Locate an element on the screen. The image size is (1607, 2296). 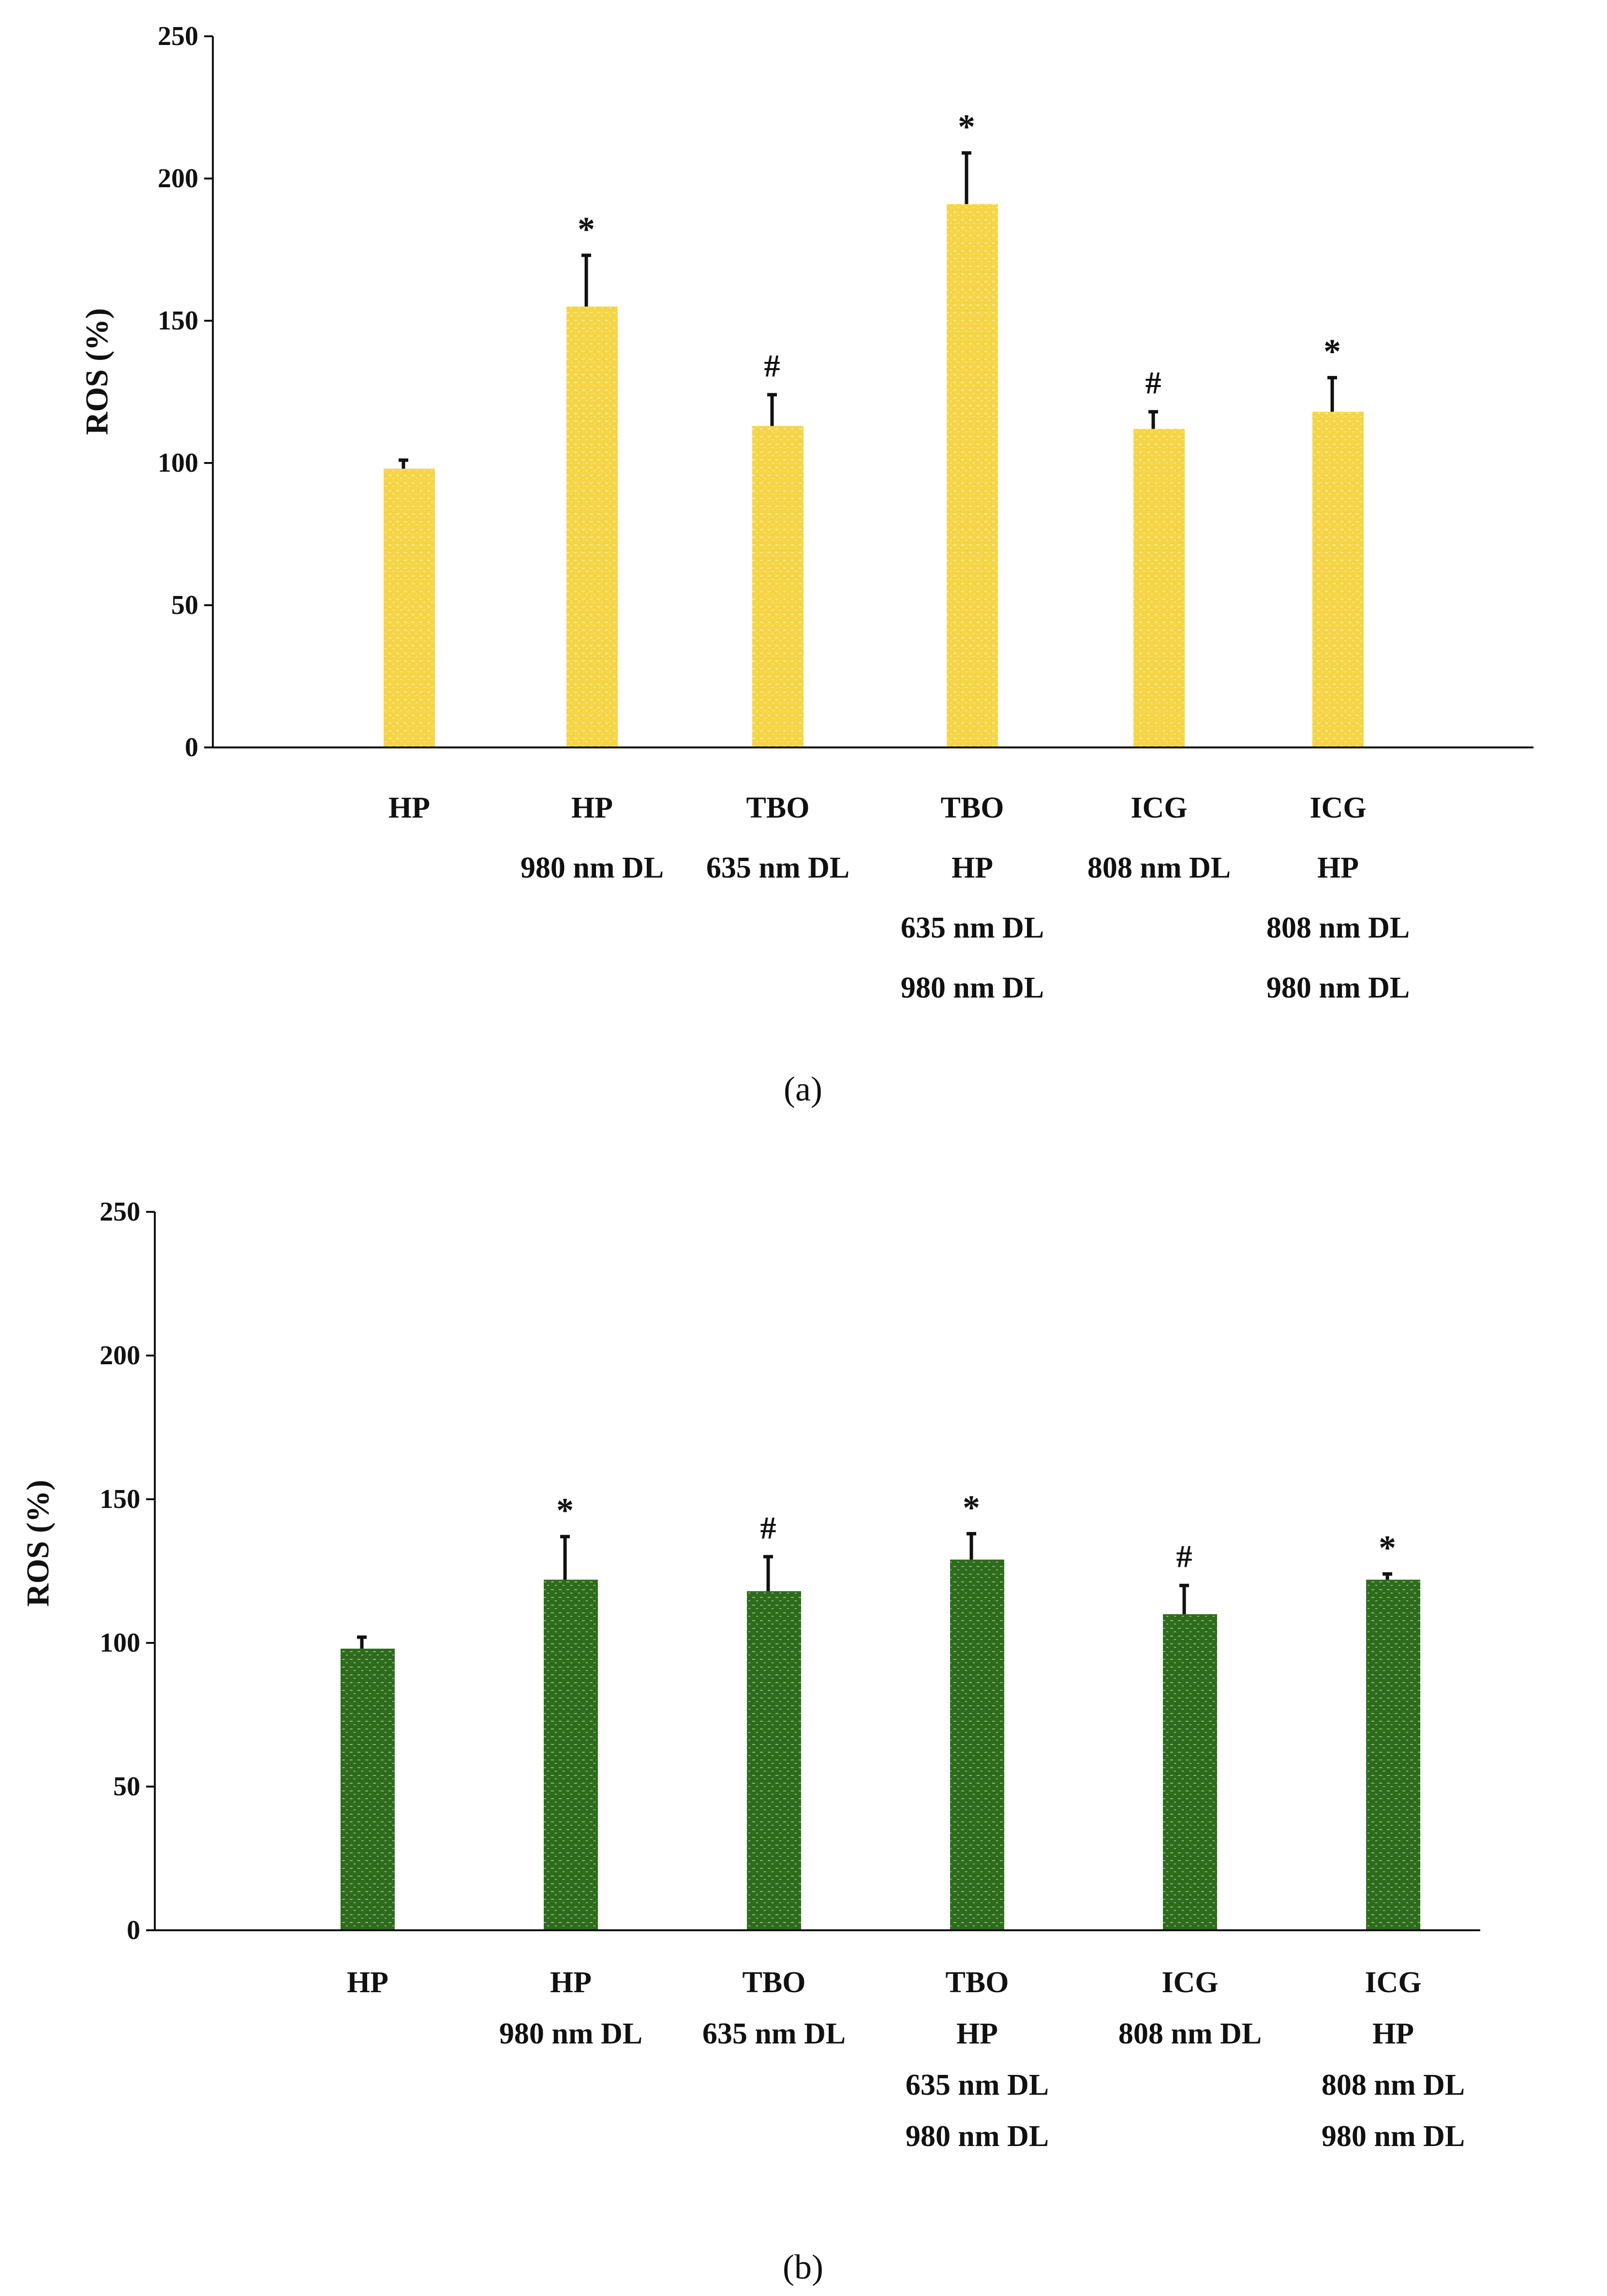
panel-caption-b: (b) is located at coordinates (803, 2267).